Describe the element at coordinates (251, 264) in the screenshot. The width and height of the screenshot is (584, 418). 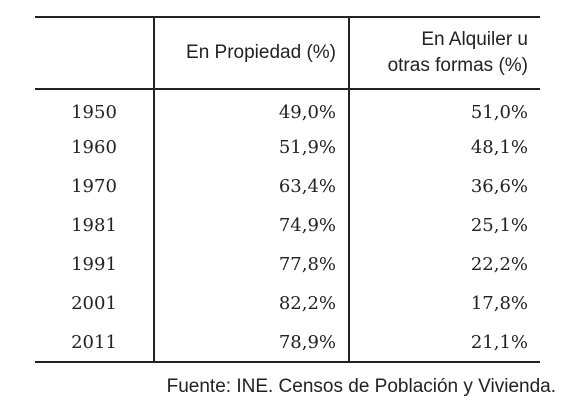
I see `ownership-cell: 77,8%` at that location.